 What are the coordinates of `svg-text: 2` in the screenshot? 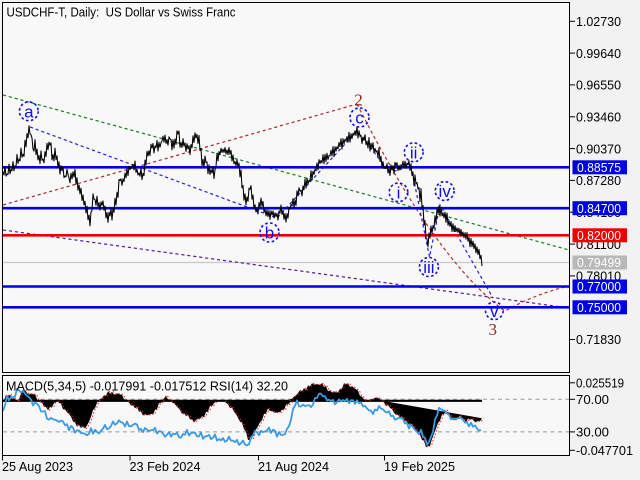 It's located at (358, 100).